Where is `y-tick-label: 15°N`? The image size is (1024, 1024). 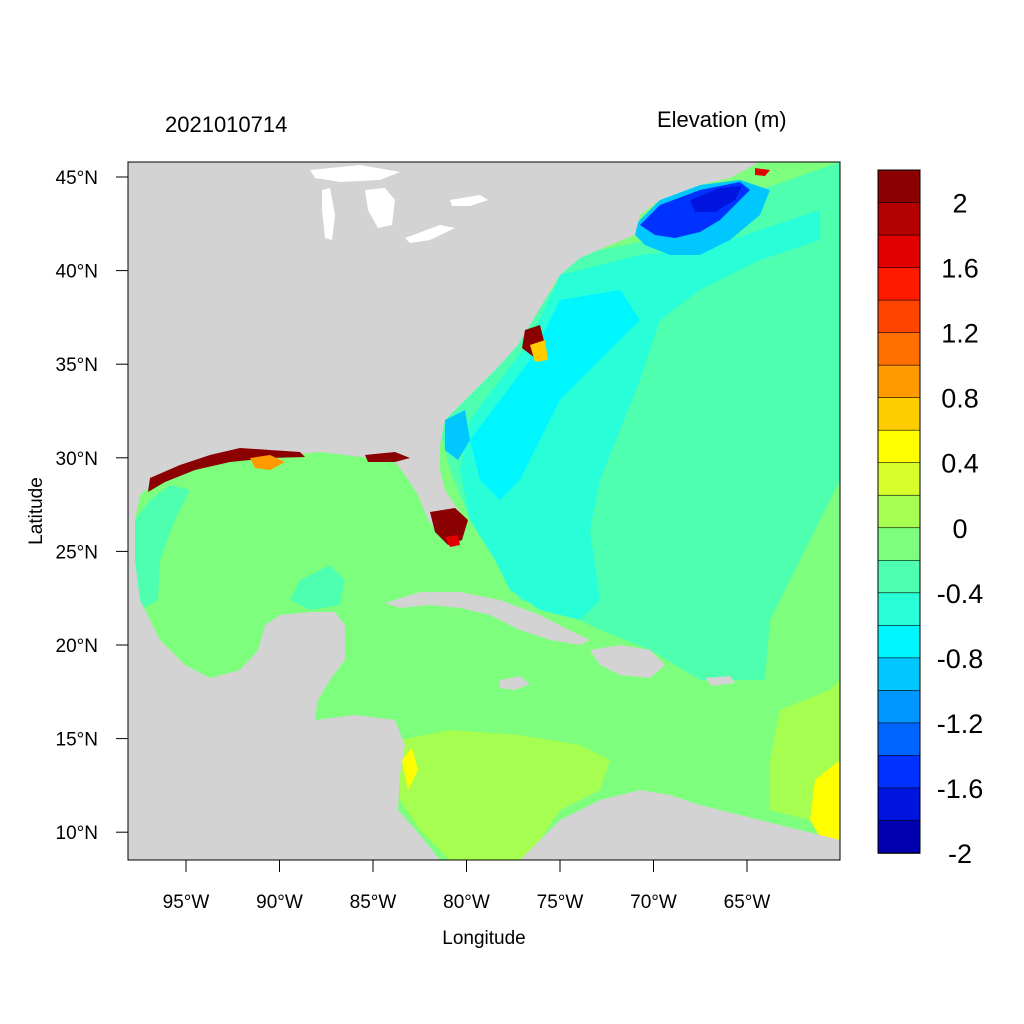
y-tick-label: 15°N is located at coordinates (77, 740).